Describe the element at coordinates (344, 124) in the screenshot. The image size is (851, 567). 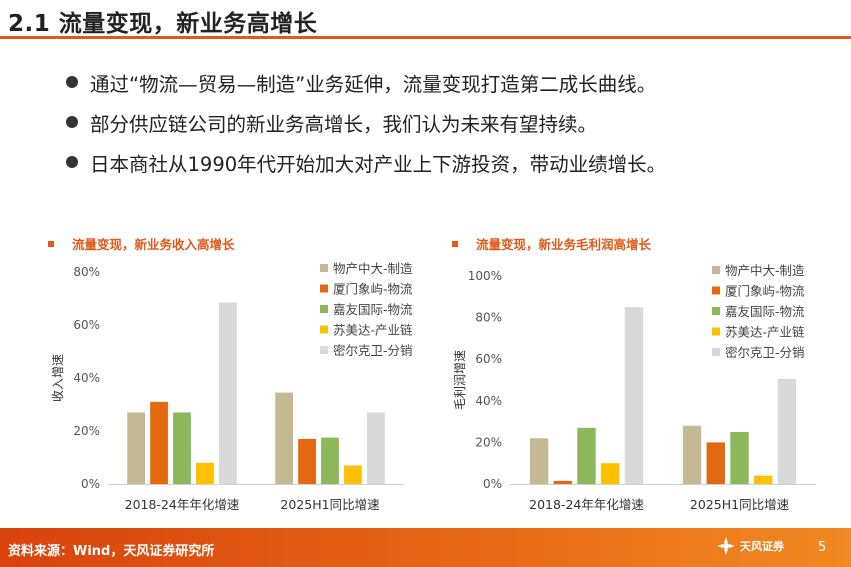
I see `bullet-text: 部分供应链公司的新业务高增长，我们认为未来有望持续。` at that location.